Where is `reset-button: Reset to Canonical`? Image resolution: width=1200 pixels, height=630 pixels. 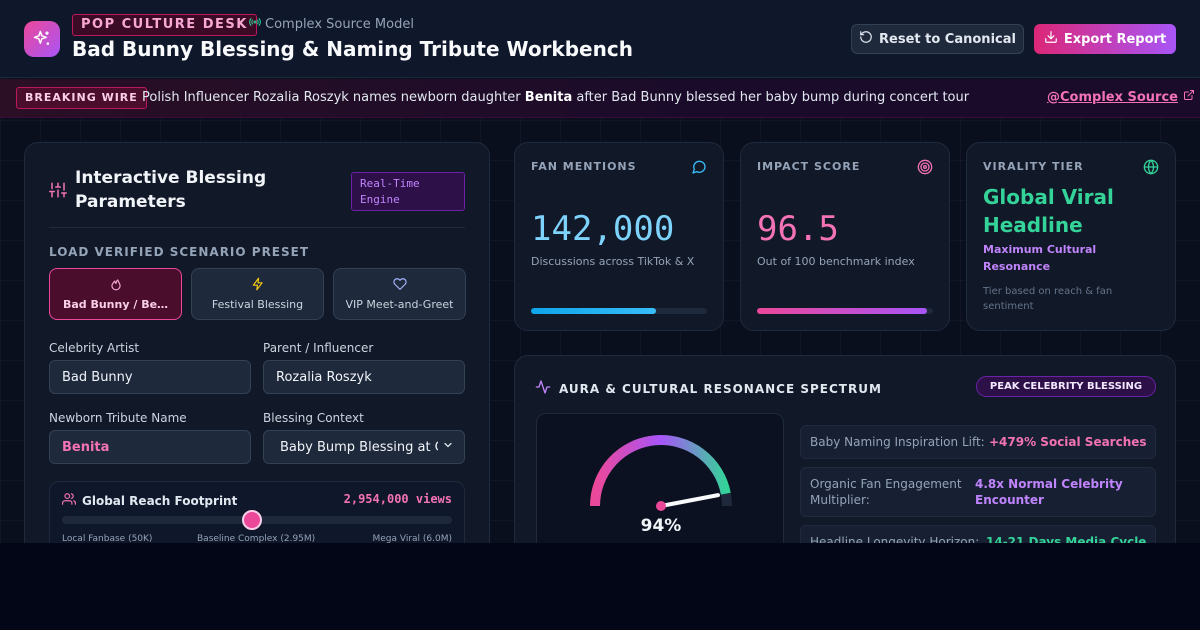 reset-button: Reset to Canonical is located at coordinates (937, 39).